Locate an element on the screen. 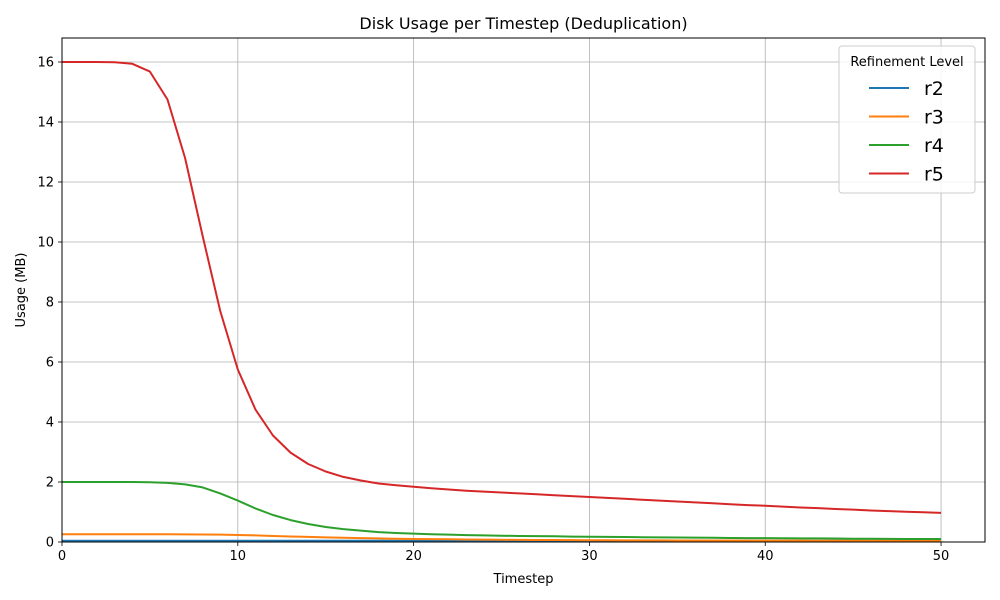 Image resolution: width=1000 pixels, height=600 pixels. series-line-r4 is located at coordinates (502, 510).